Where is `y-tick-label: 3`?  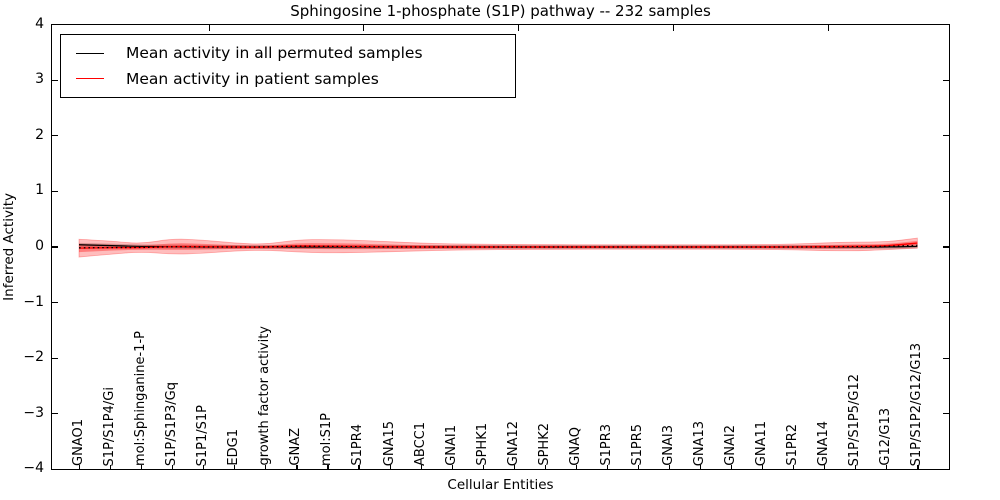 y-tick-label: 3 is located at coordinates (39, 79).